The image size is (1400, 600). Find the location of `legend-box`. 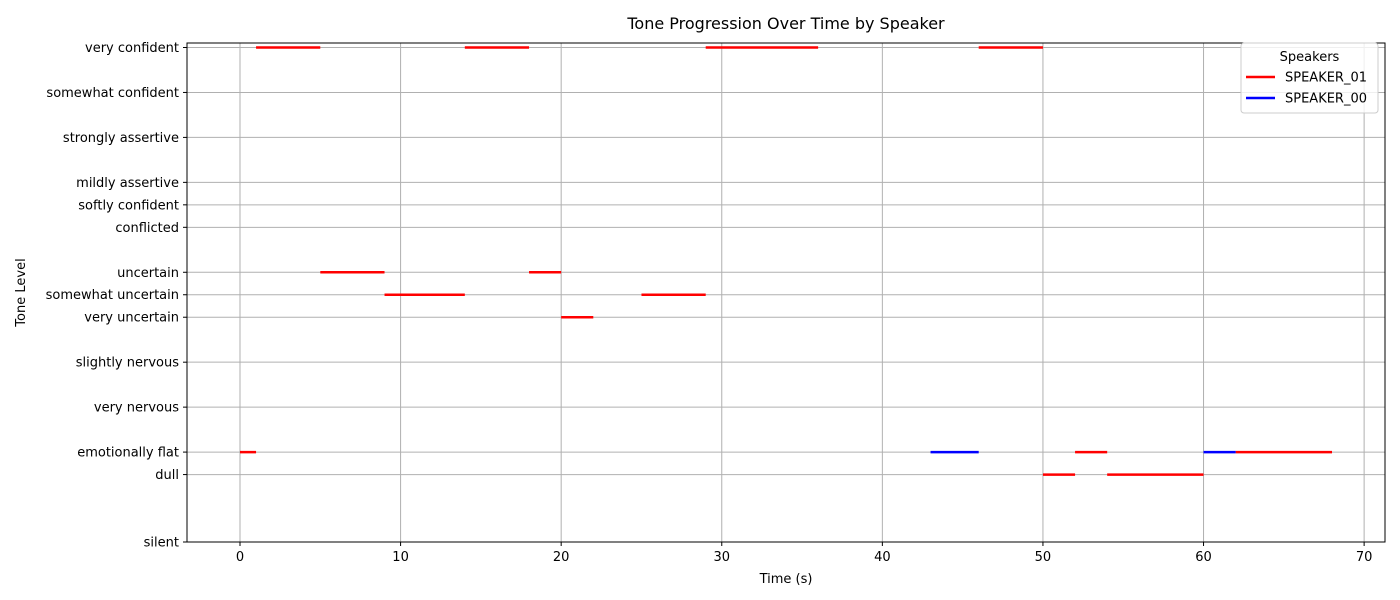

legend-box is located at coordinates (1309, 78).